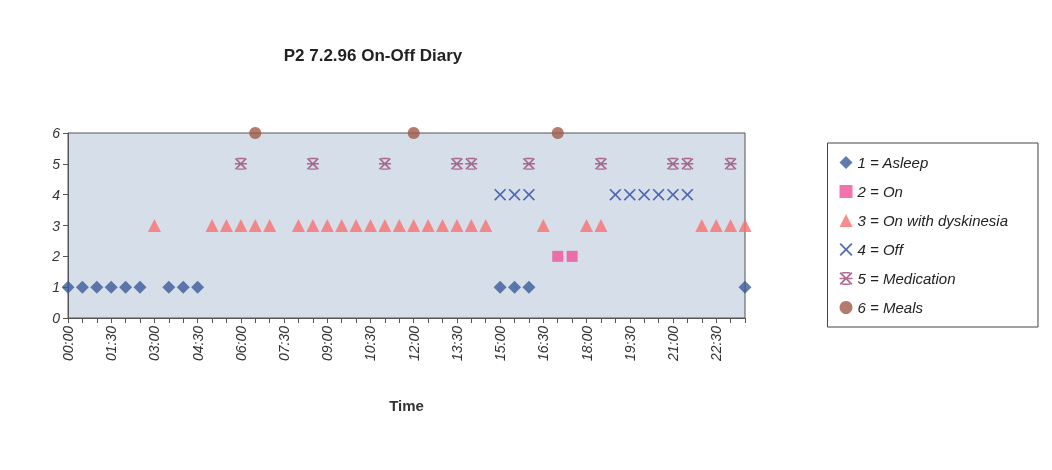  I want to click on y-tick-label: 1, so click(56, 287).